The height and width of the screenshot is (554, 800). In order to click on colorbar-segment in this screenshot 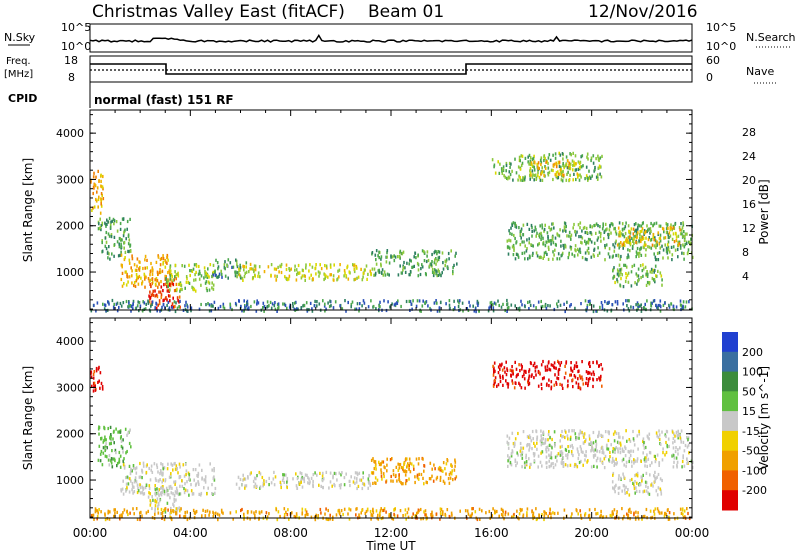, I will do `click(730, 421)`.